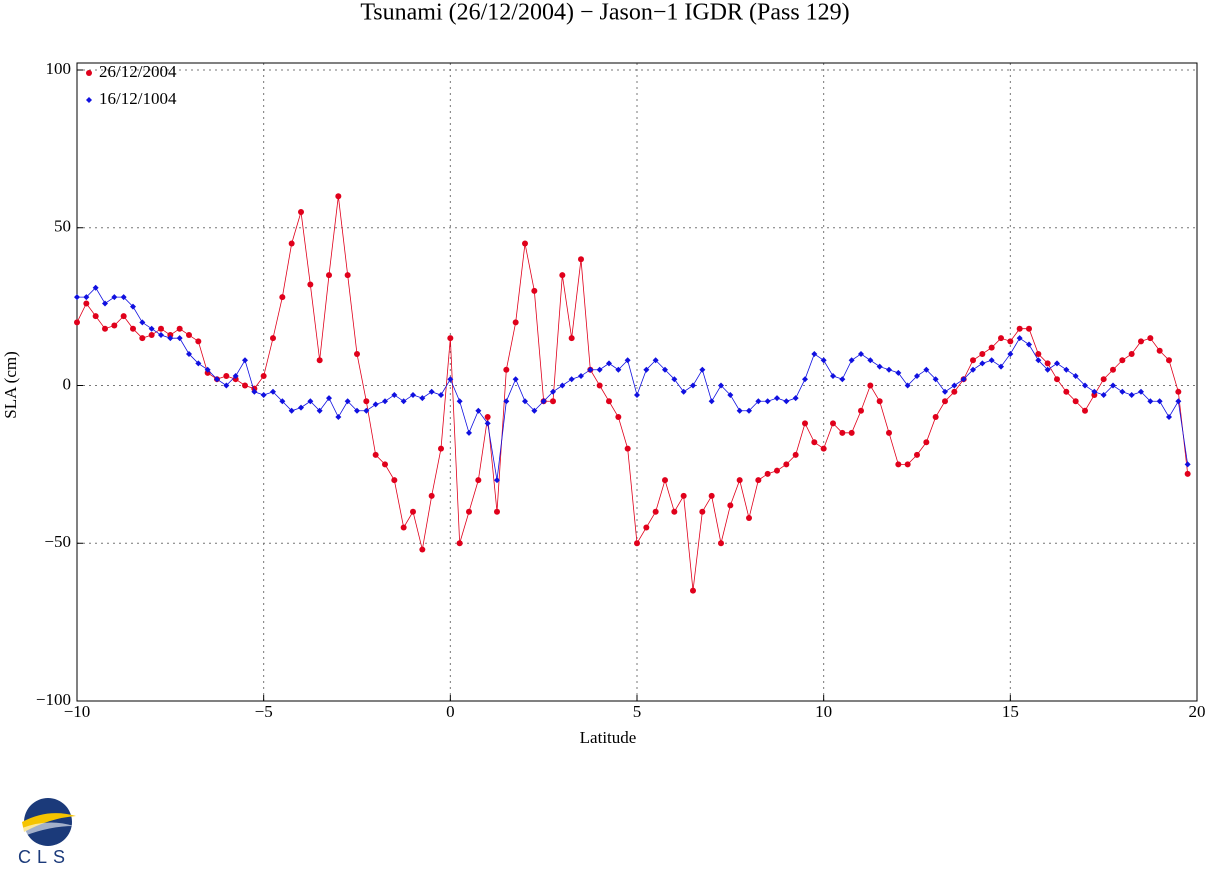 This screenshot has width=1209, height=871. Describe the element at coordinates (138, 98) in the screenshot. I see `legend-label: 16/12/1004` at that location.